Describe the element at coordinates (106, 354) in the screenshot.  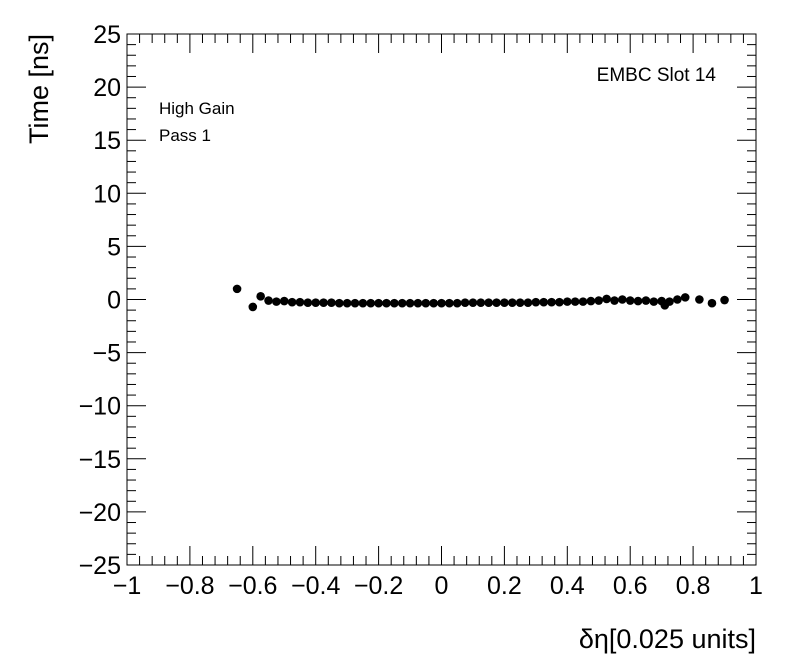
I see `y-tick-label: −5` at that location.